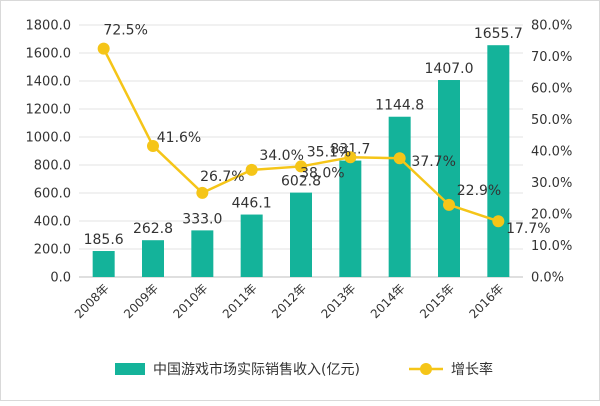 The width and height of the screenshot is (600, 406). Describe the element at coordinates (486, 301) in the screenshot. I see `x-tick-label: 2016年` at that location.